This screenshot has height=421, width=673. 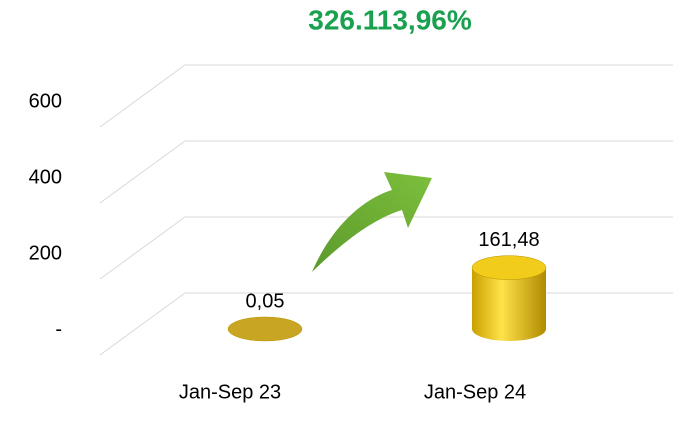 What do you see at coordinates (508, 240) in the screenshot?
I see `data-label: 161,48` at bounding box center [508, 240].